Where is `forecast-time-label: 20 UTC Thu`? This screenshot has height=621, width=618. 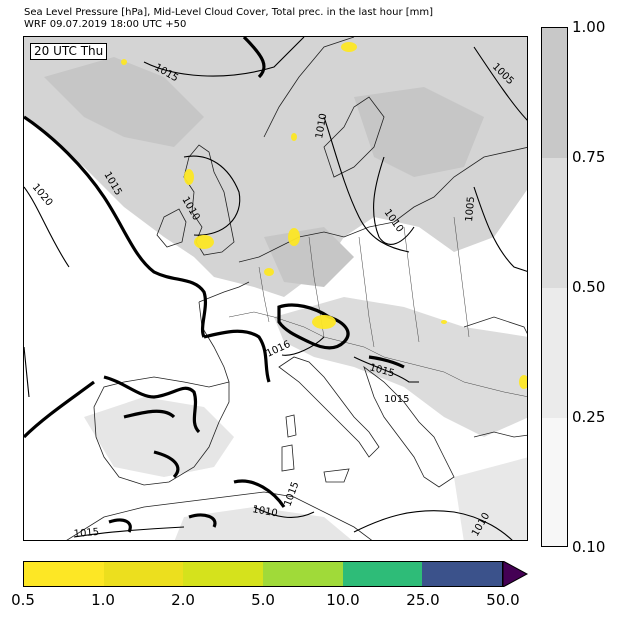
forecast-time-label: 20 UTC Thu is located at coordinates (69, 51).